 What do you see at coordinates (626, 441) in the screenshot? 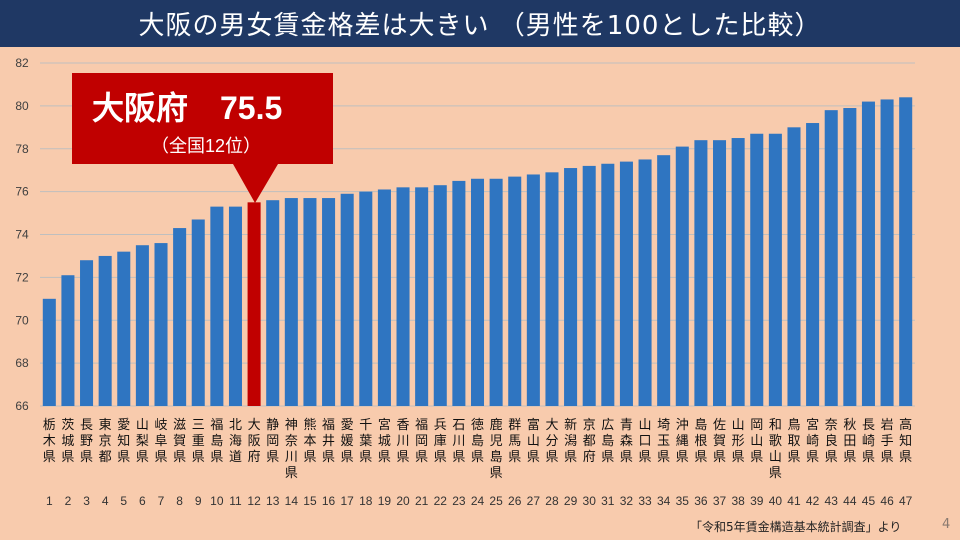
I see `x-tick-label: 青森県` at bounding box center [626, 441].